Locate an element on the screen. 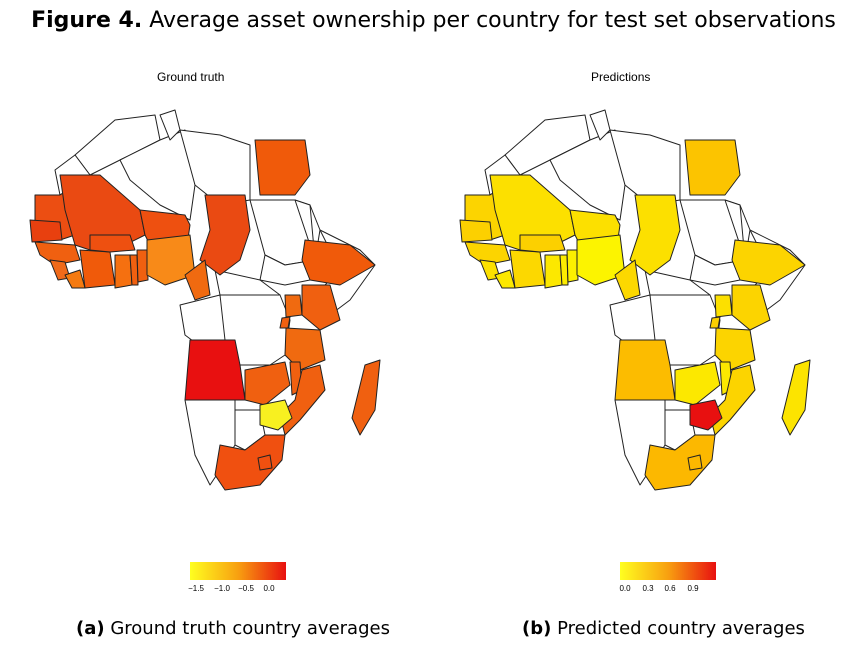  legend-ticks: 0.0 0.3 0.6 0.9 is located at coordinates (679, 591).